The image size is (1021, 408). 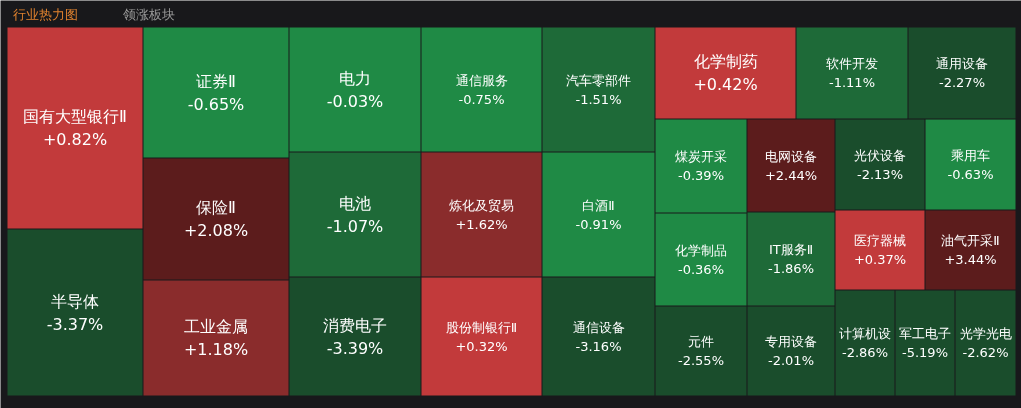 I want to click on data-label: -2.86%, so click(x=865, y=352).